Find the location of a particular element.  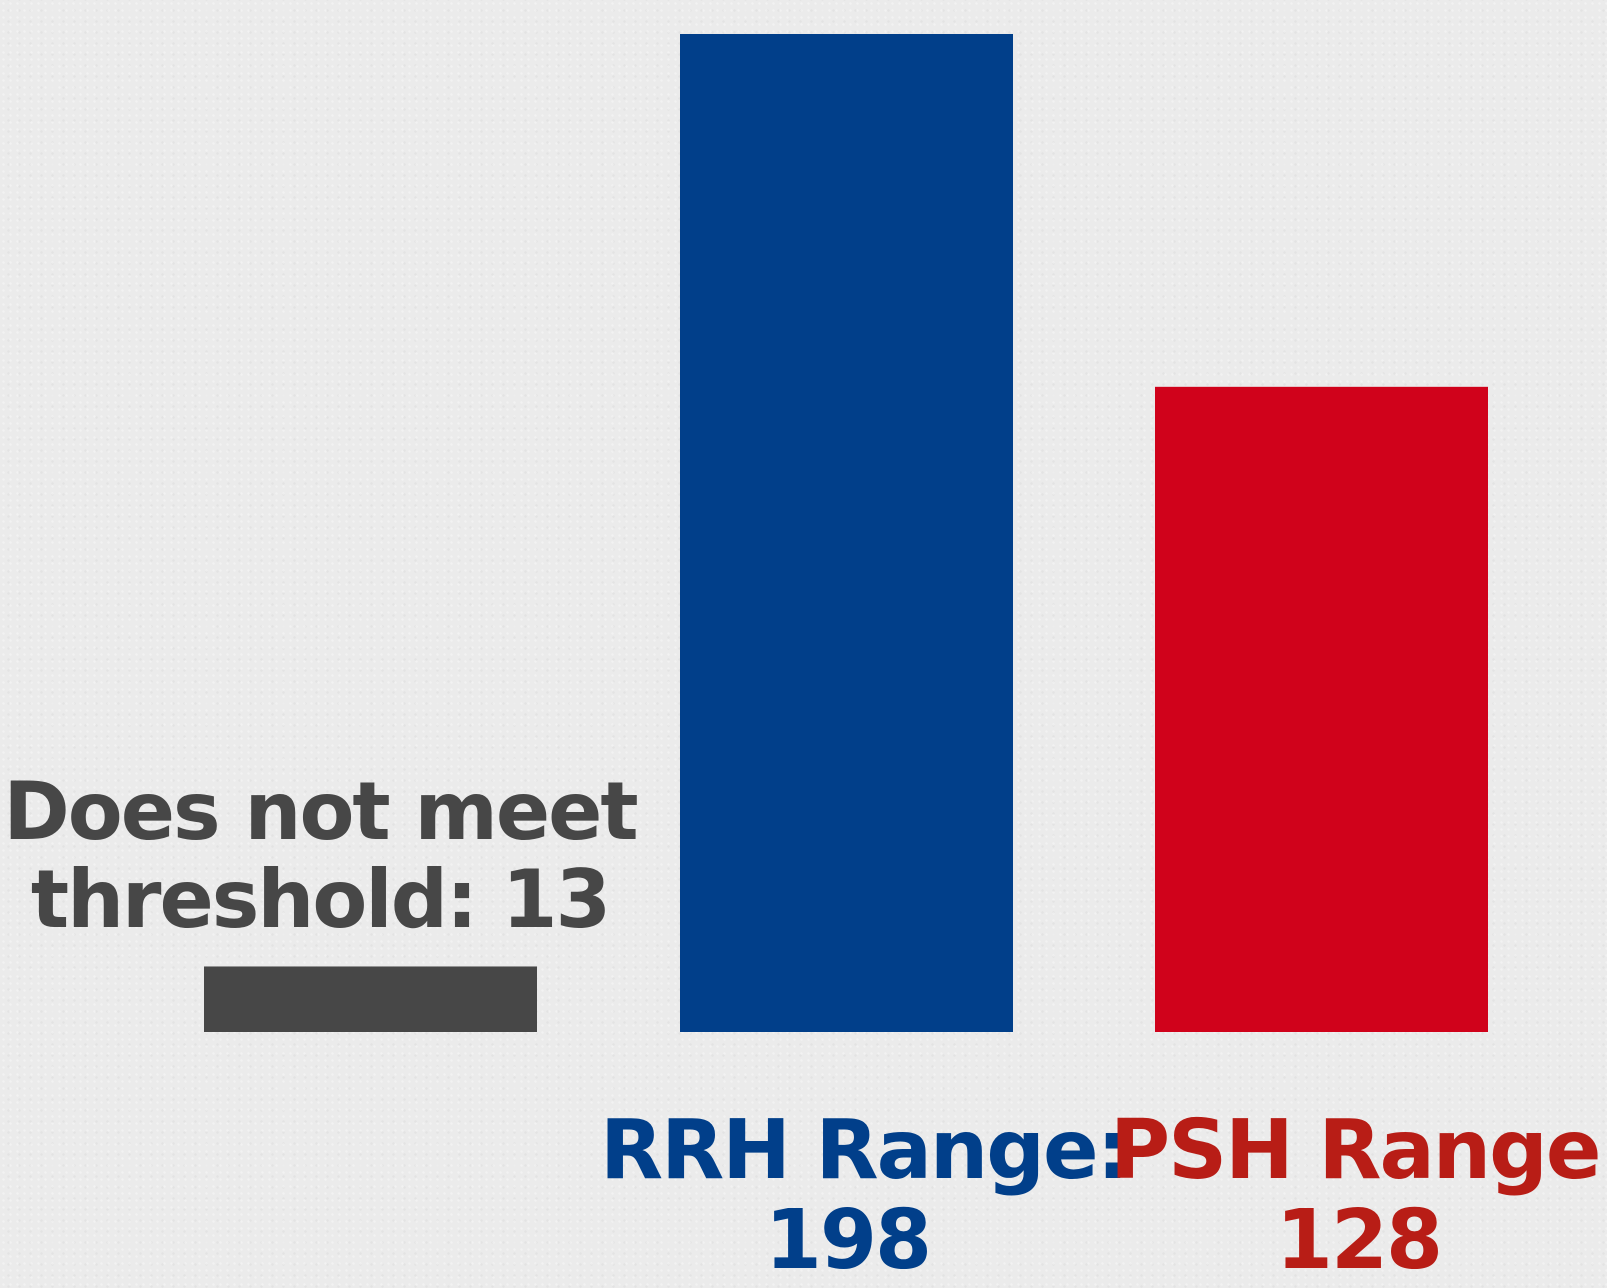

bar-label-value: 198 is located at coordinates (848, 1240).